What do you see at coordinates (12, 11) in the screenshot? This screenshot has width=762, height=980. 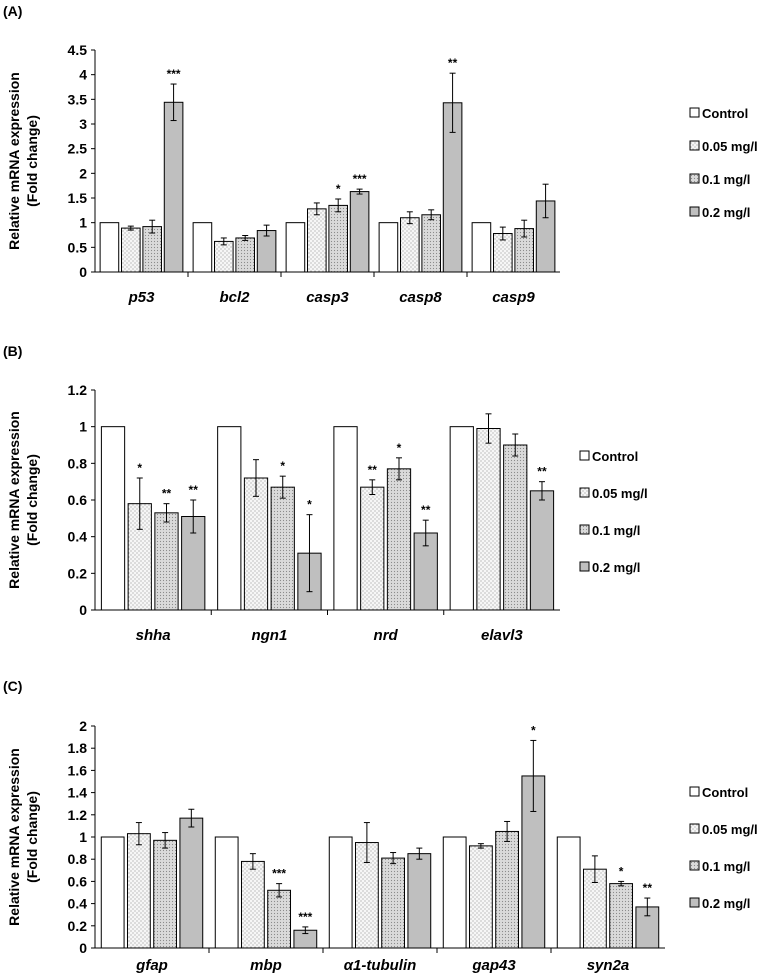 I see `panel-label: (A)` at bounding box center [12, 11].